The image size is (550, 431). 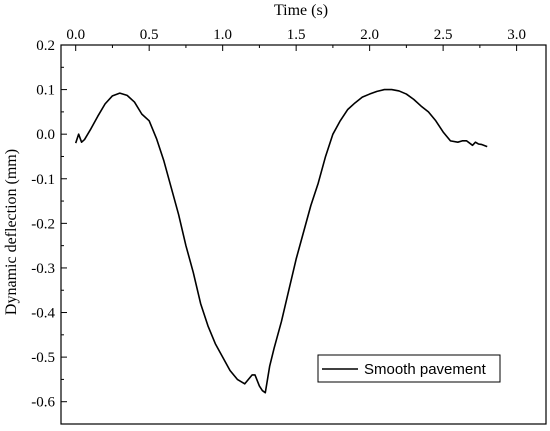 What do you see at coordinates (43, 403) in the screenshot?
I see `y-tick-label: -0.6` at bounding box center [43, 403].